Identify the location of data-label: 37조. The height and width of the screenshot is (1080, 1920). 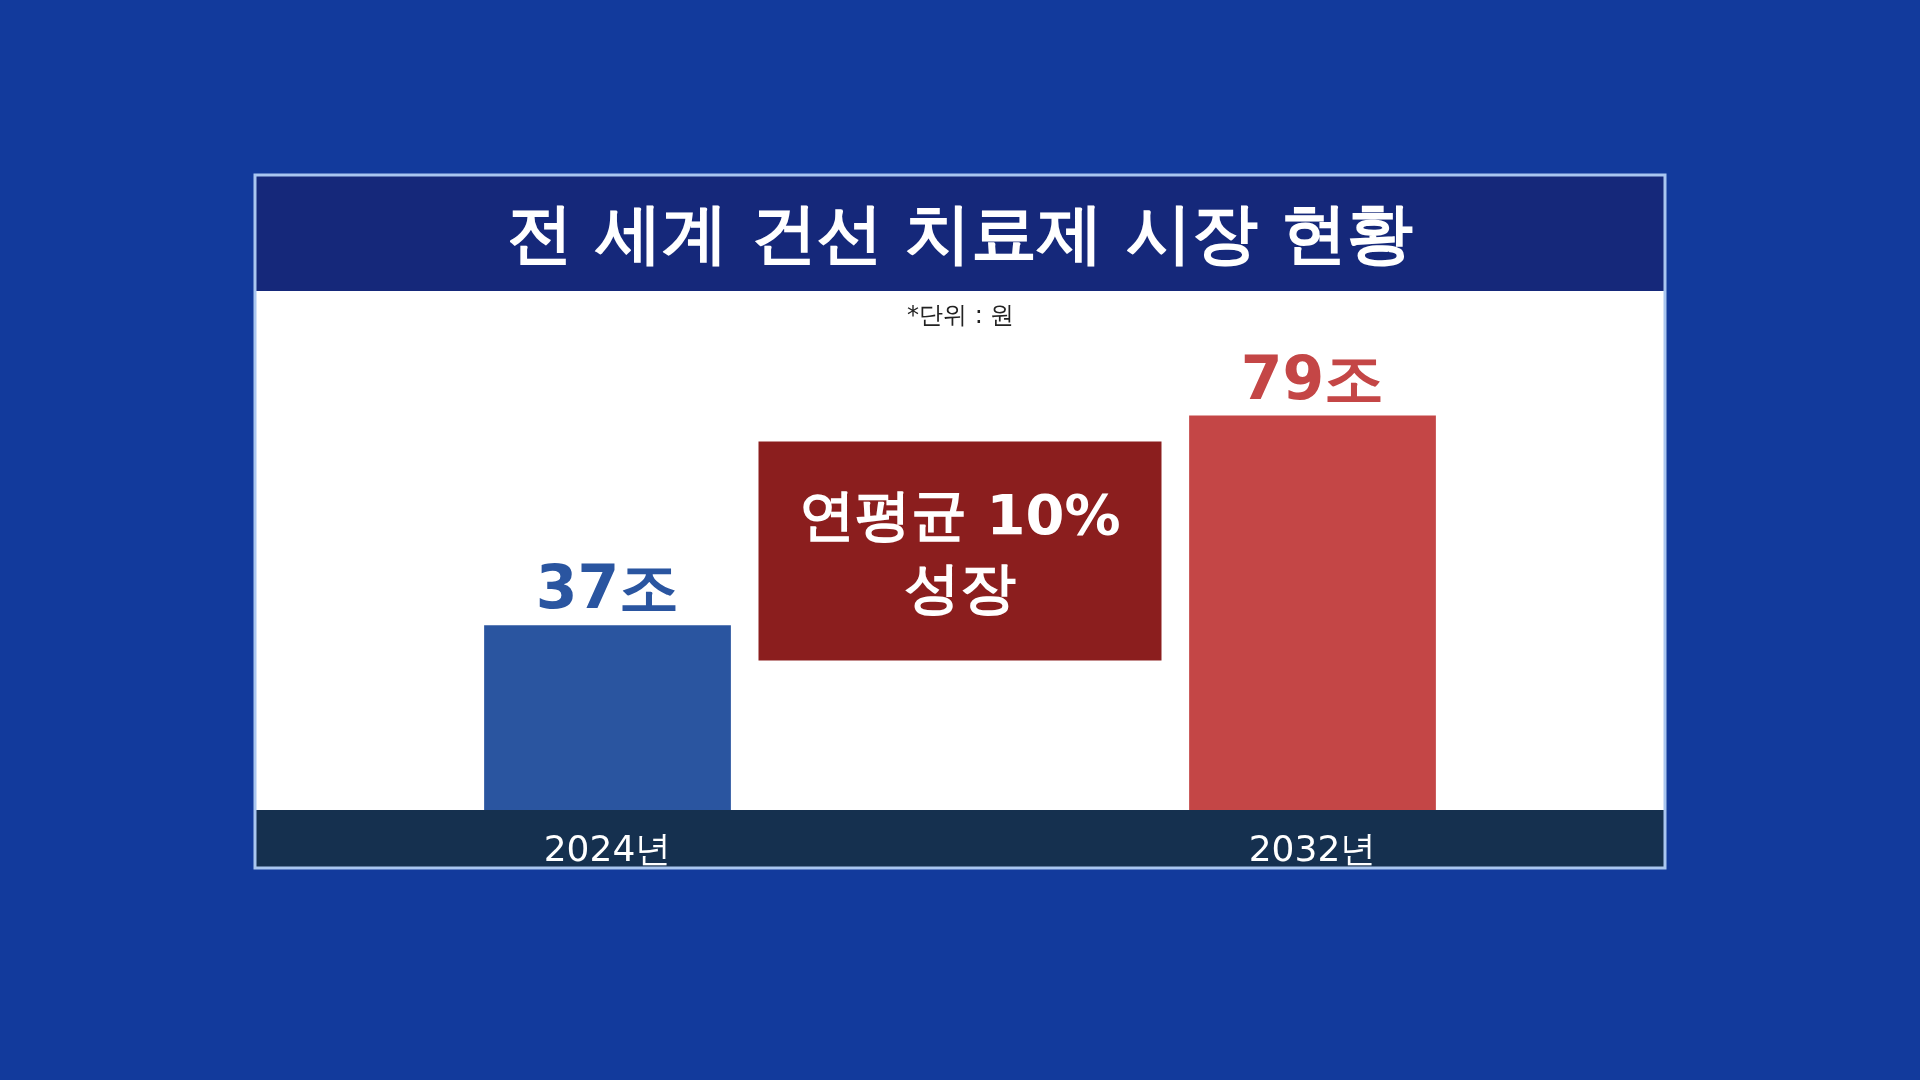
(607, 587).